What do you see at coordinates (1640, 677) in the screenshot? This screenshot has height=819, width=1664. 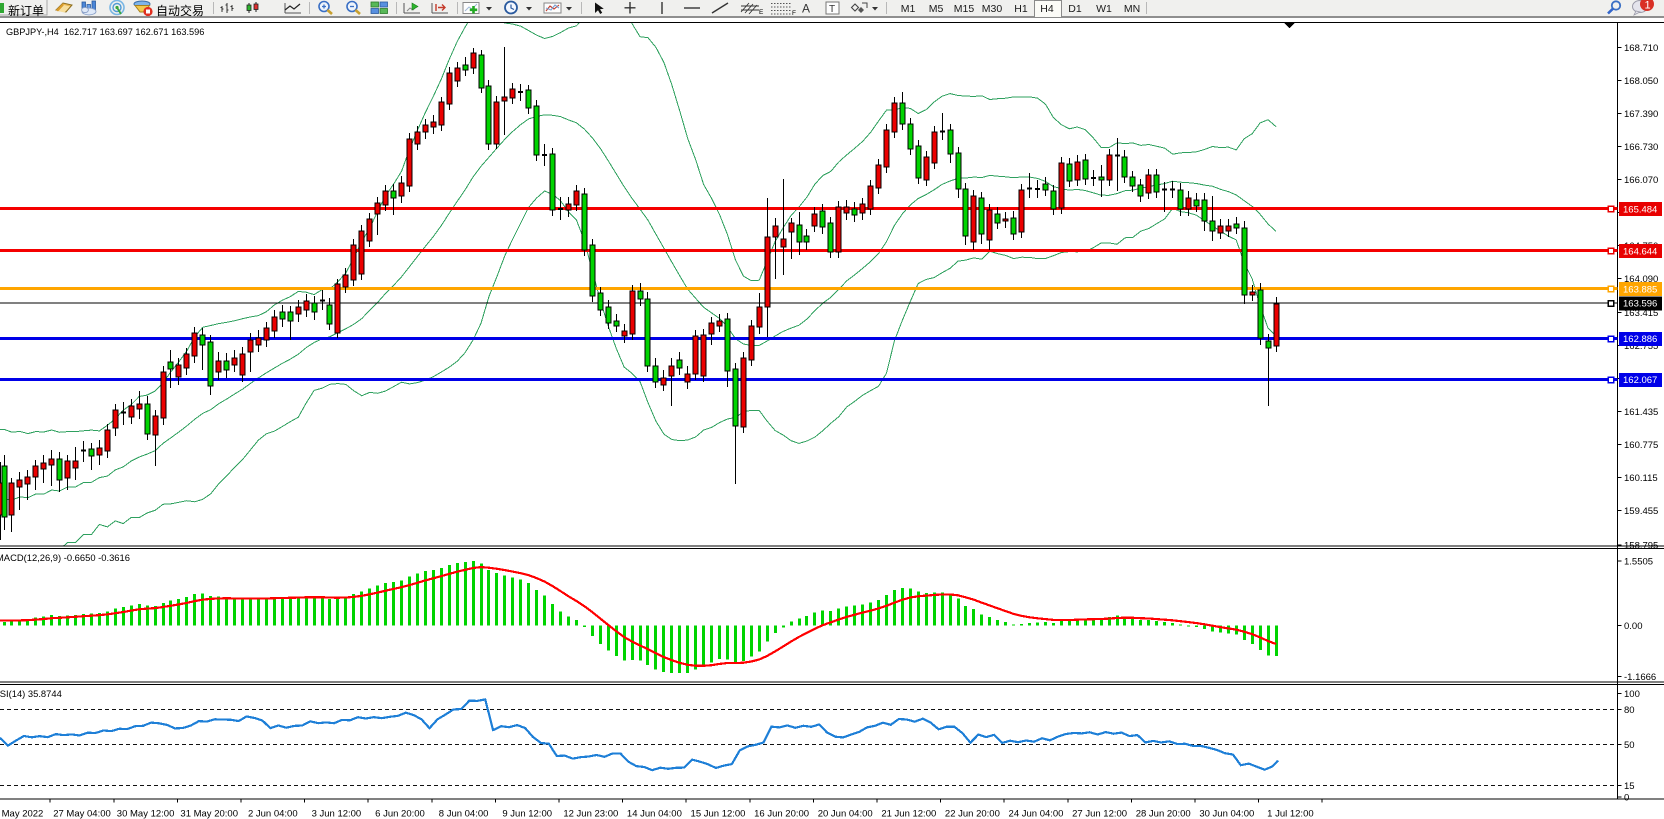 I see `svg-text: -1.1666` at bounding box center [1640, 677].